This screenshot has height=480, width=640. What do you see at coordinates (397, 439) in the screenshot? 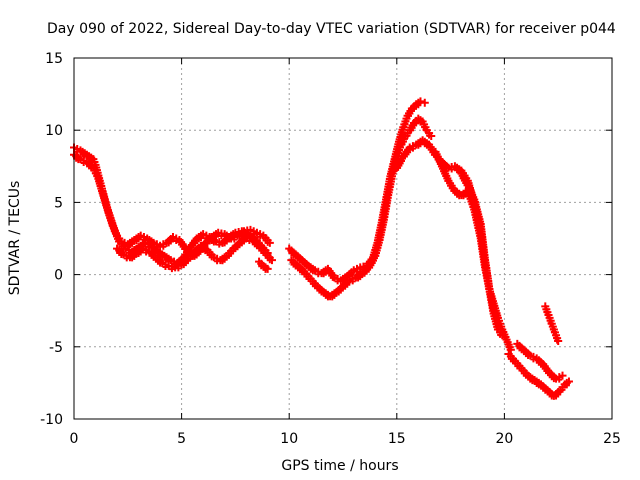
I see `x-tick-label: 15` at bounding box center [397, 439].